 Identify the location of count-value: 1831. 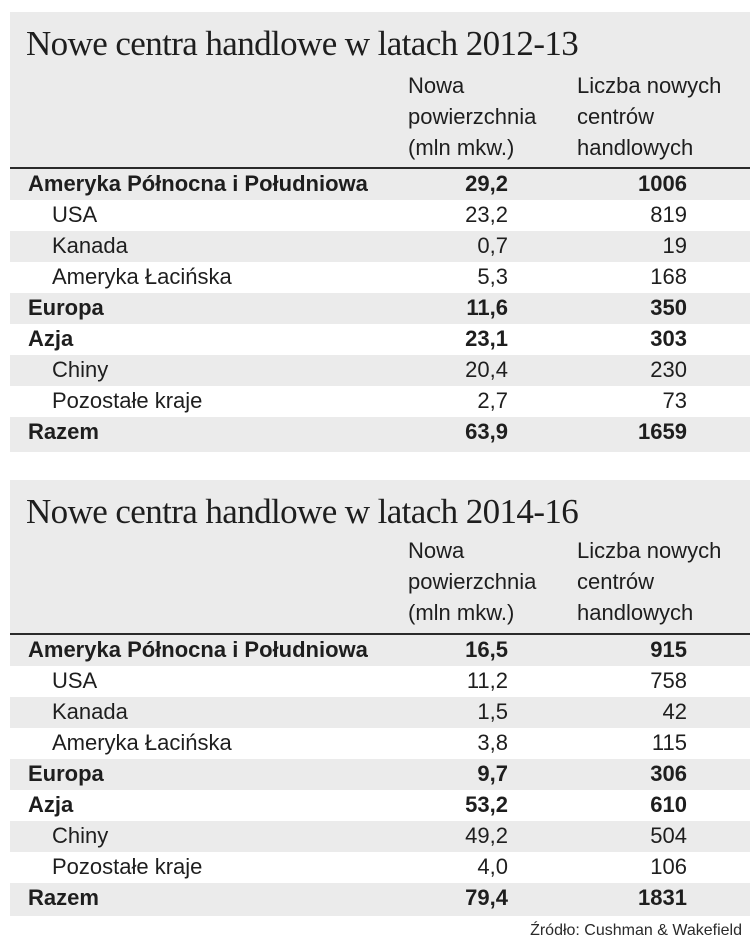
(662, 897).